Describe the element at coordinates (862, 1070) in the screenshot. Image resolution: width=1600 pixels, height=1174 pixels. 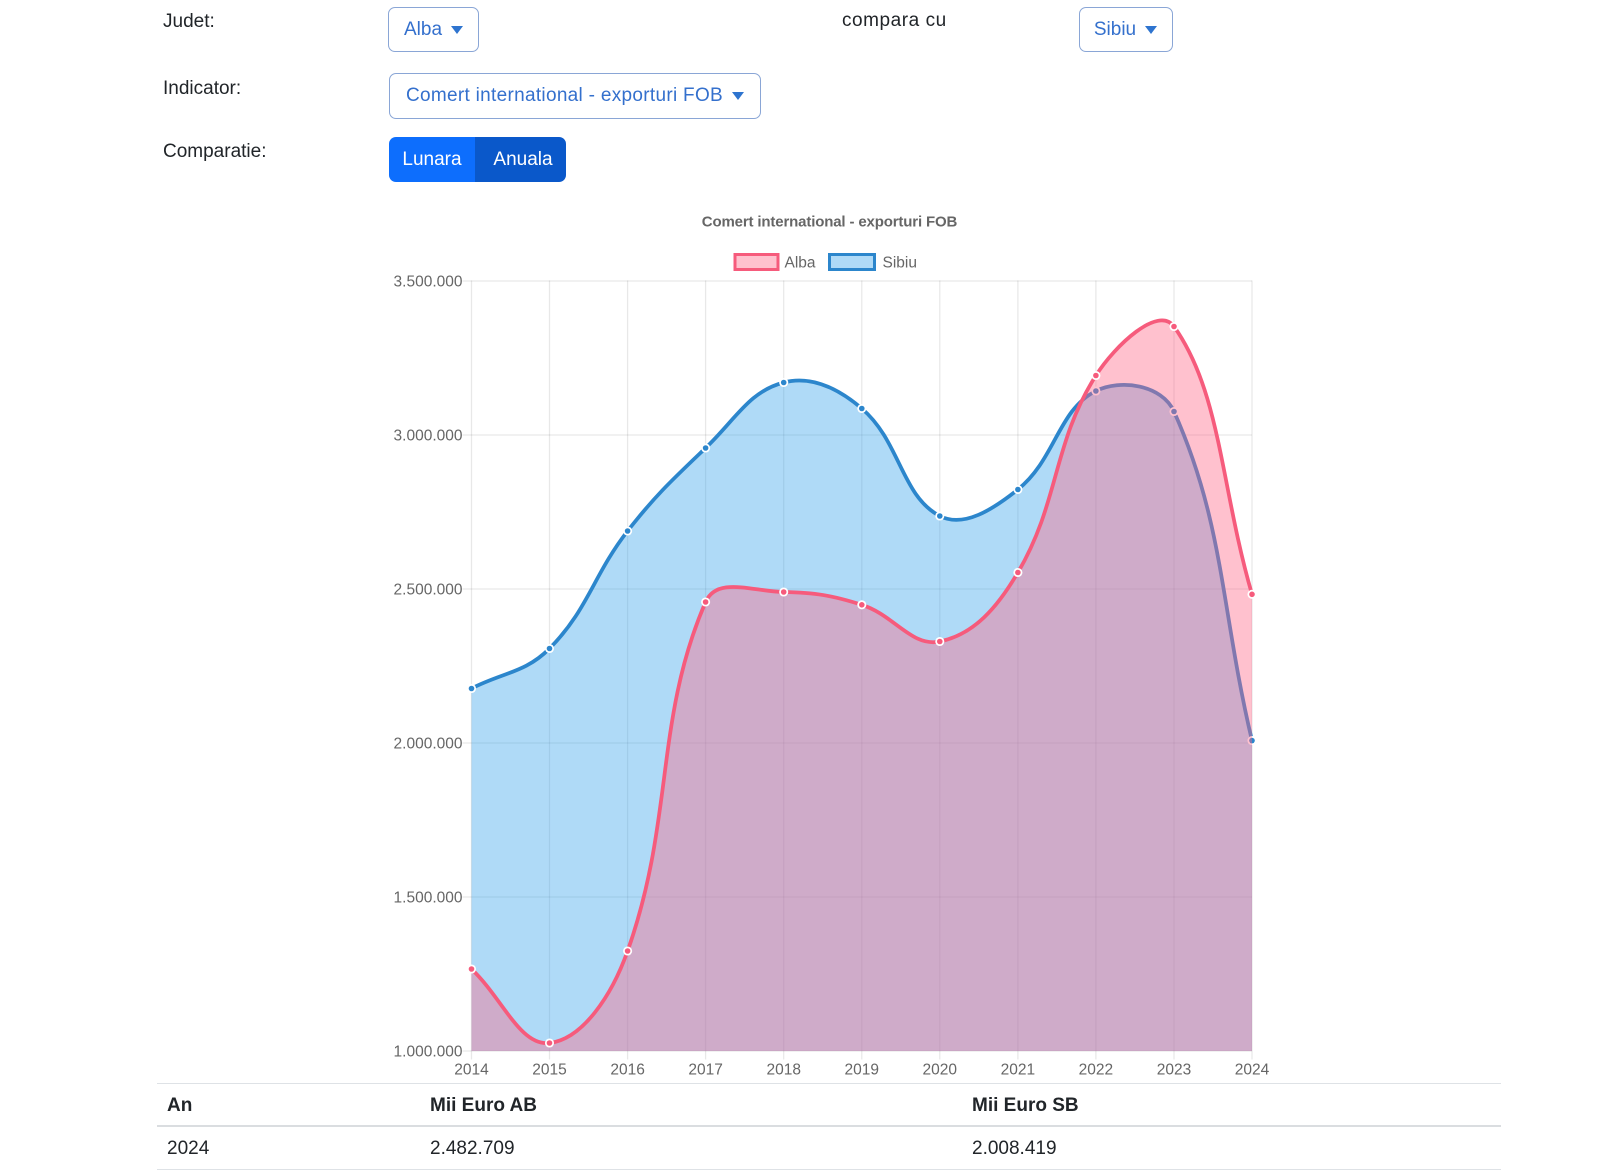
I see `svg-text: 2019` at that location.